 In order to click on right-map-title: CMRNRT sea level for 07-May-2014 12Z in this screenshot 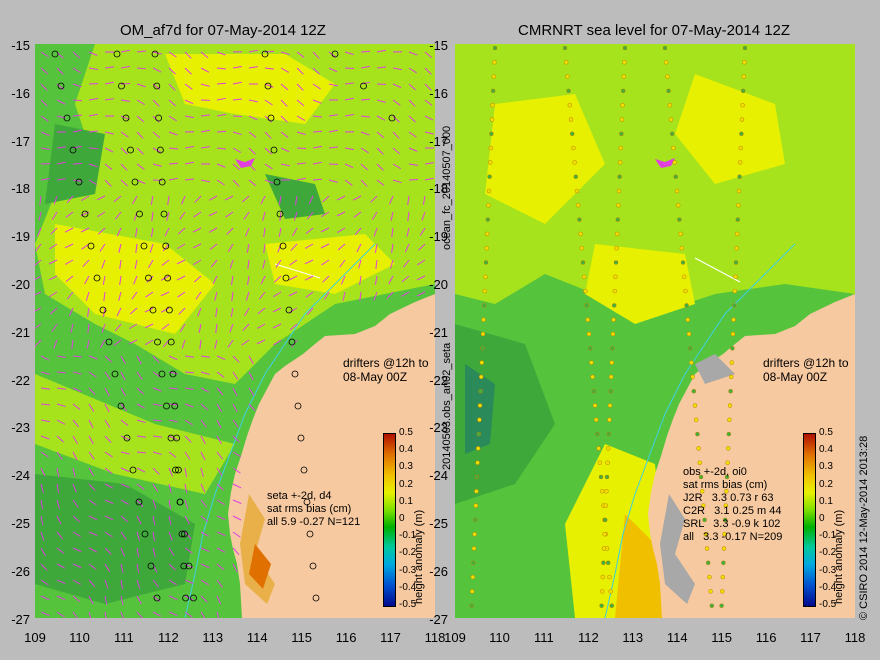, I will do `click(654, 30)`.